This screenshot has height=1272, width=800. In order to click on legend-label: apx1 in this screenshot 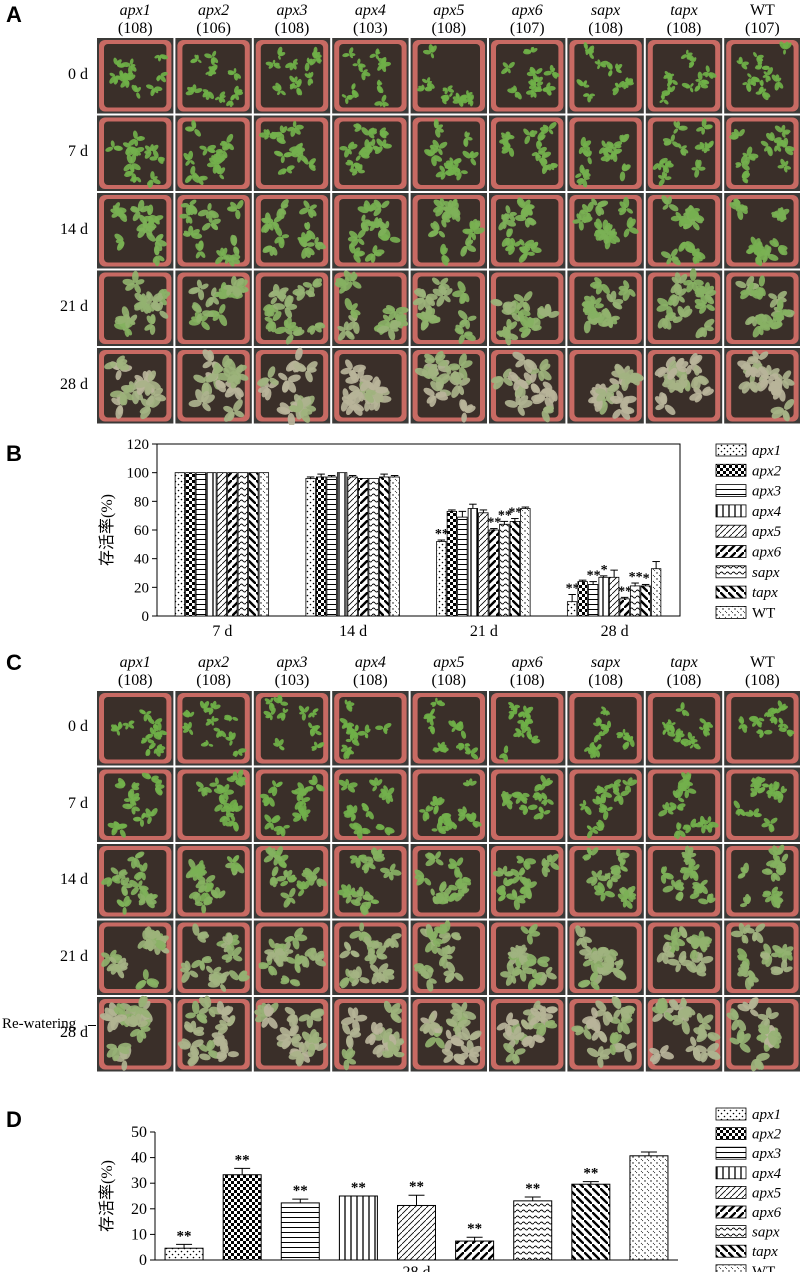, I will do `click(766, 451)`.